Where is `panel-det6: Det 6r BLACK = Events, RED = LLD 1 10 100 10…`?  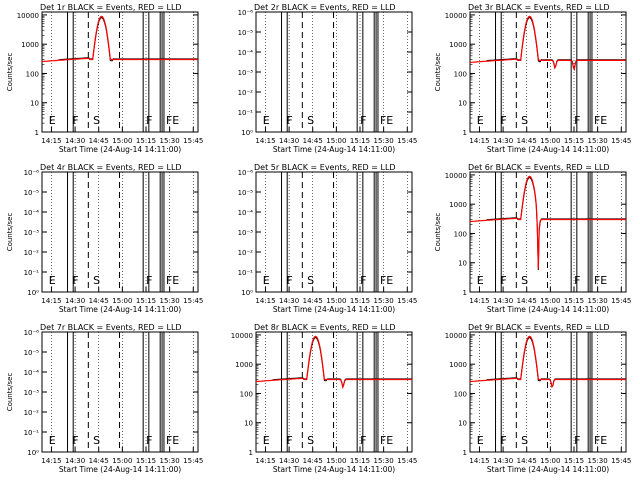
panel-det6: Det 6r BLACK = Events, RED = LLD 1 10 100 10… is located at coordinates (532, 238).